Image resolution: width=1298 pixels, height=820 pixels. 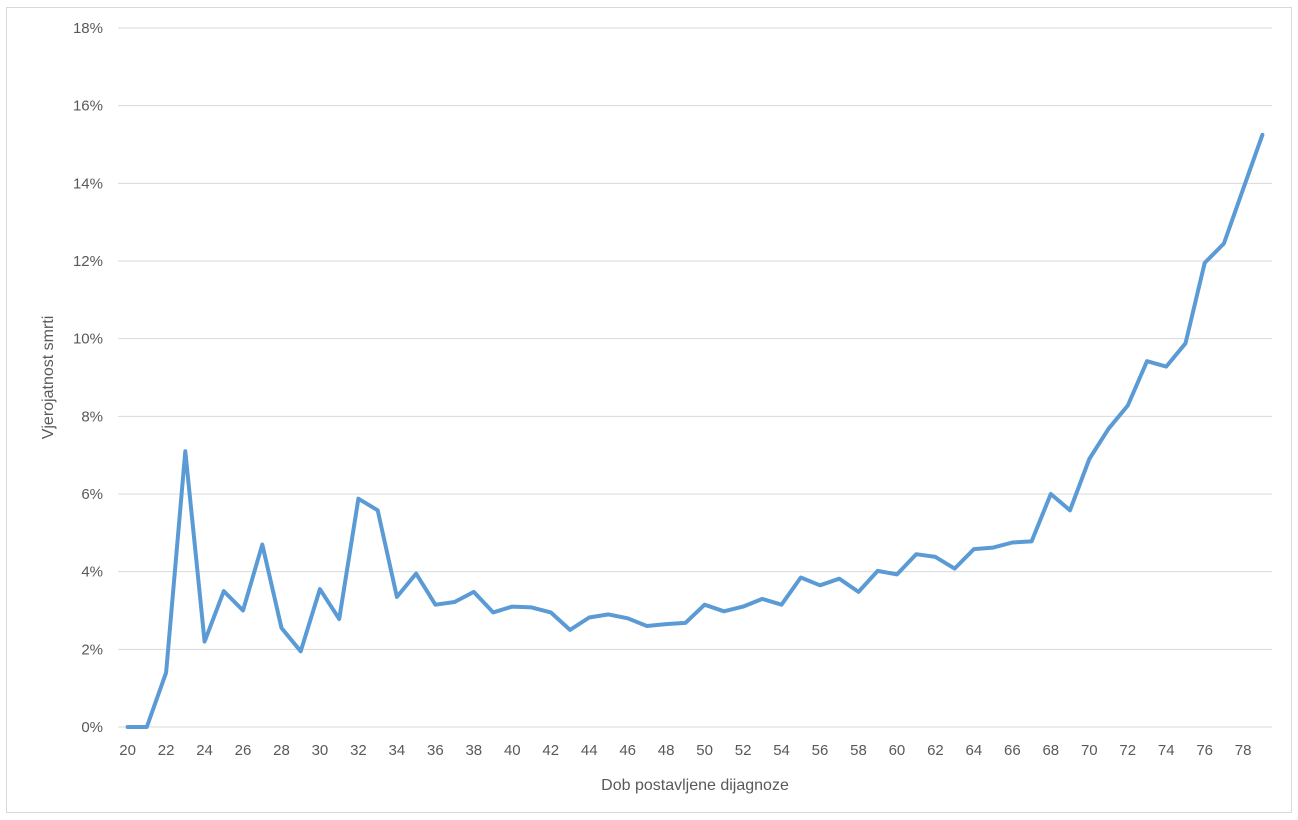 What do you see at coordinates (1089, 750) in the screenshot?
I see `x-tick-label: 70` at bounding box center [1089, 750].